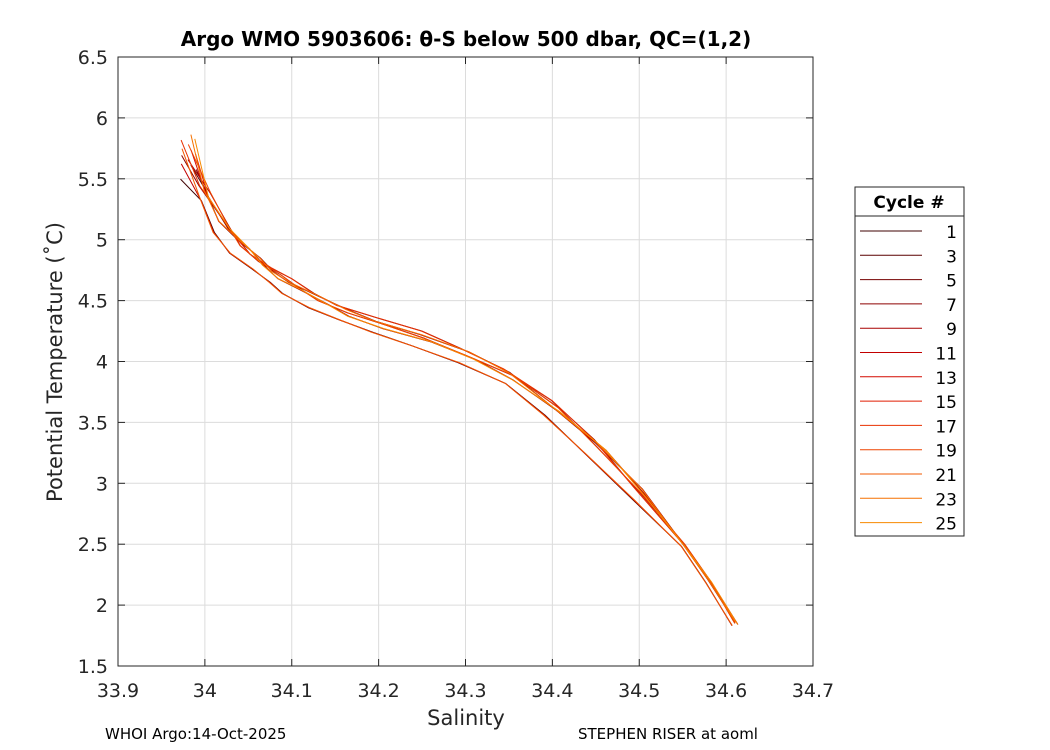  What do you see at coordinates (292, 691) in the screenshot?
I see `x-tick-label: 34.1` at bounding box center [292, 691].